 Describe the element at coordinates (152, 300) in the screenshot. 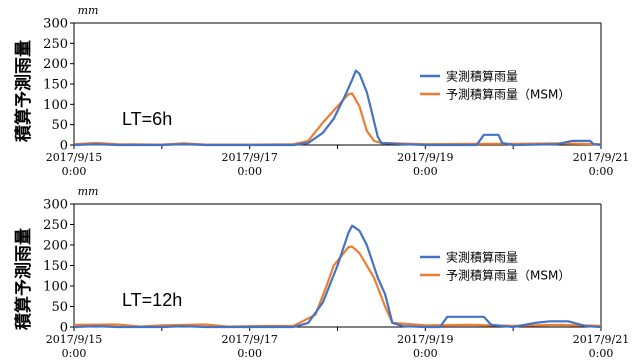

I see `lead-time-label: LT=12h` at that location.